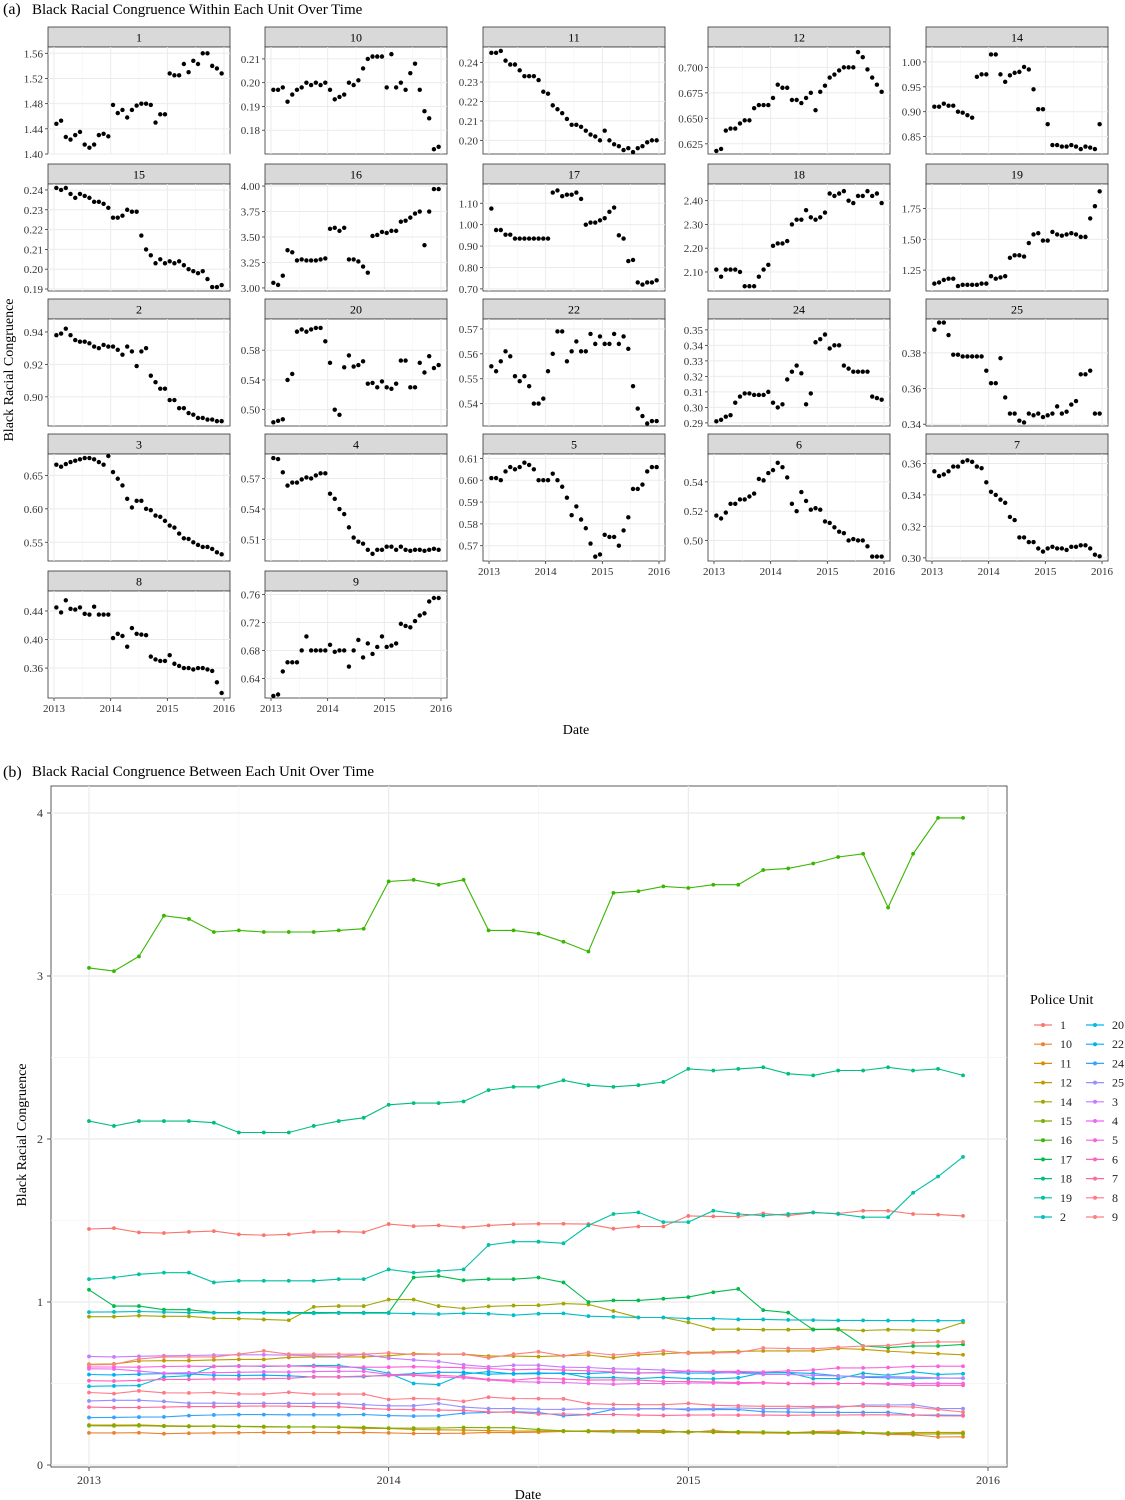  I want to click on legend-item-12: 12, so click(1053, 1083).